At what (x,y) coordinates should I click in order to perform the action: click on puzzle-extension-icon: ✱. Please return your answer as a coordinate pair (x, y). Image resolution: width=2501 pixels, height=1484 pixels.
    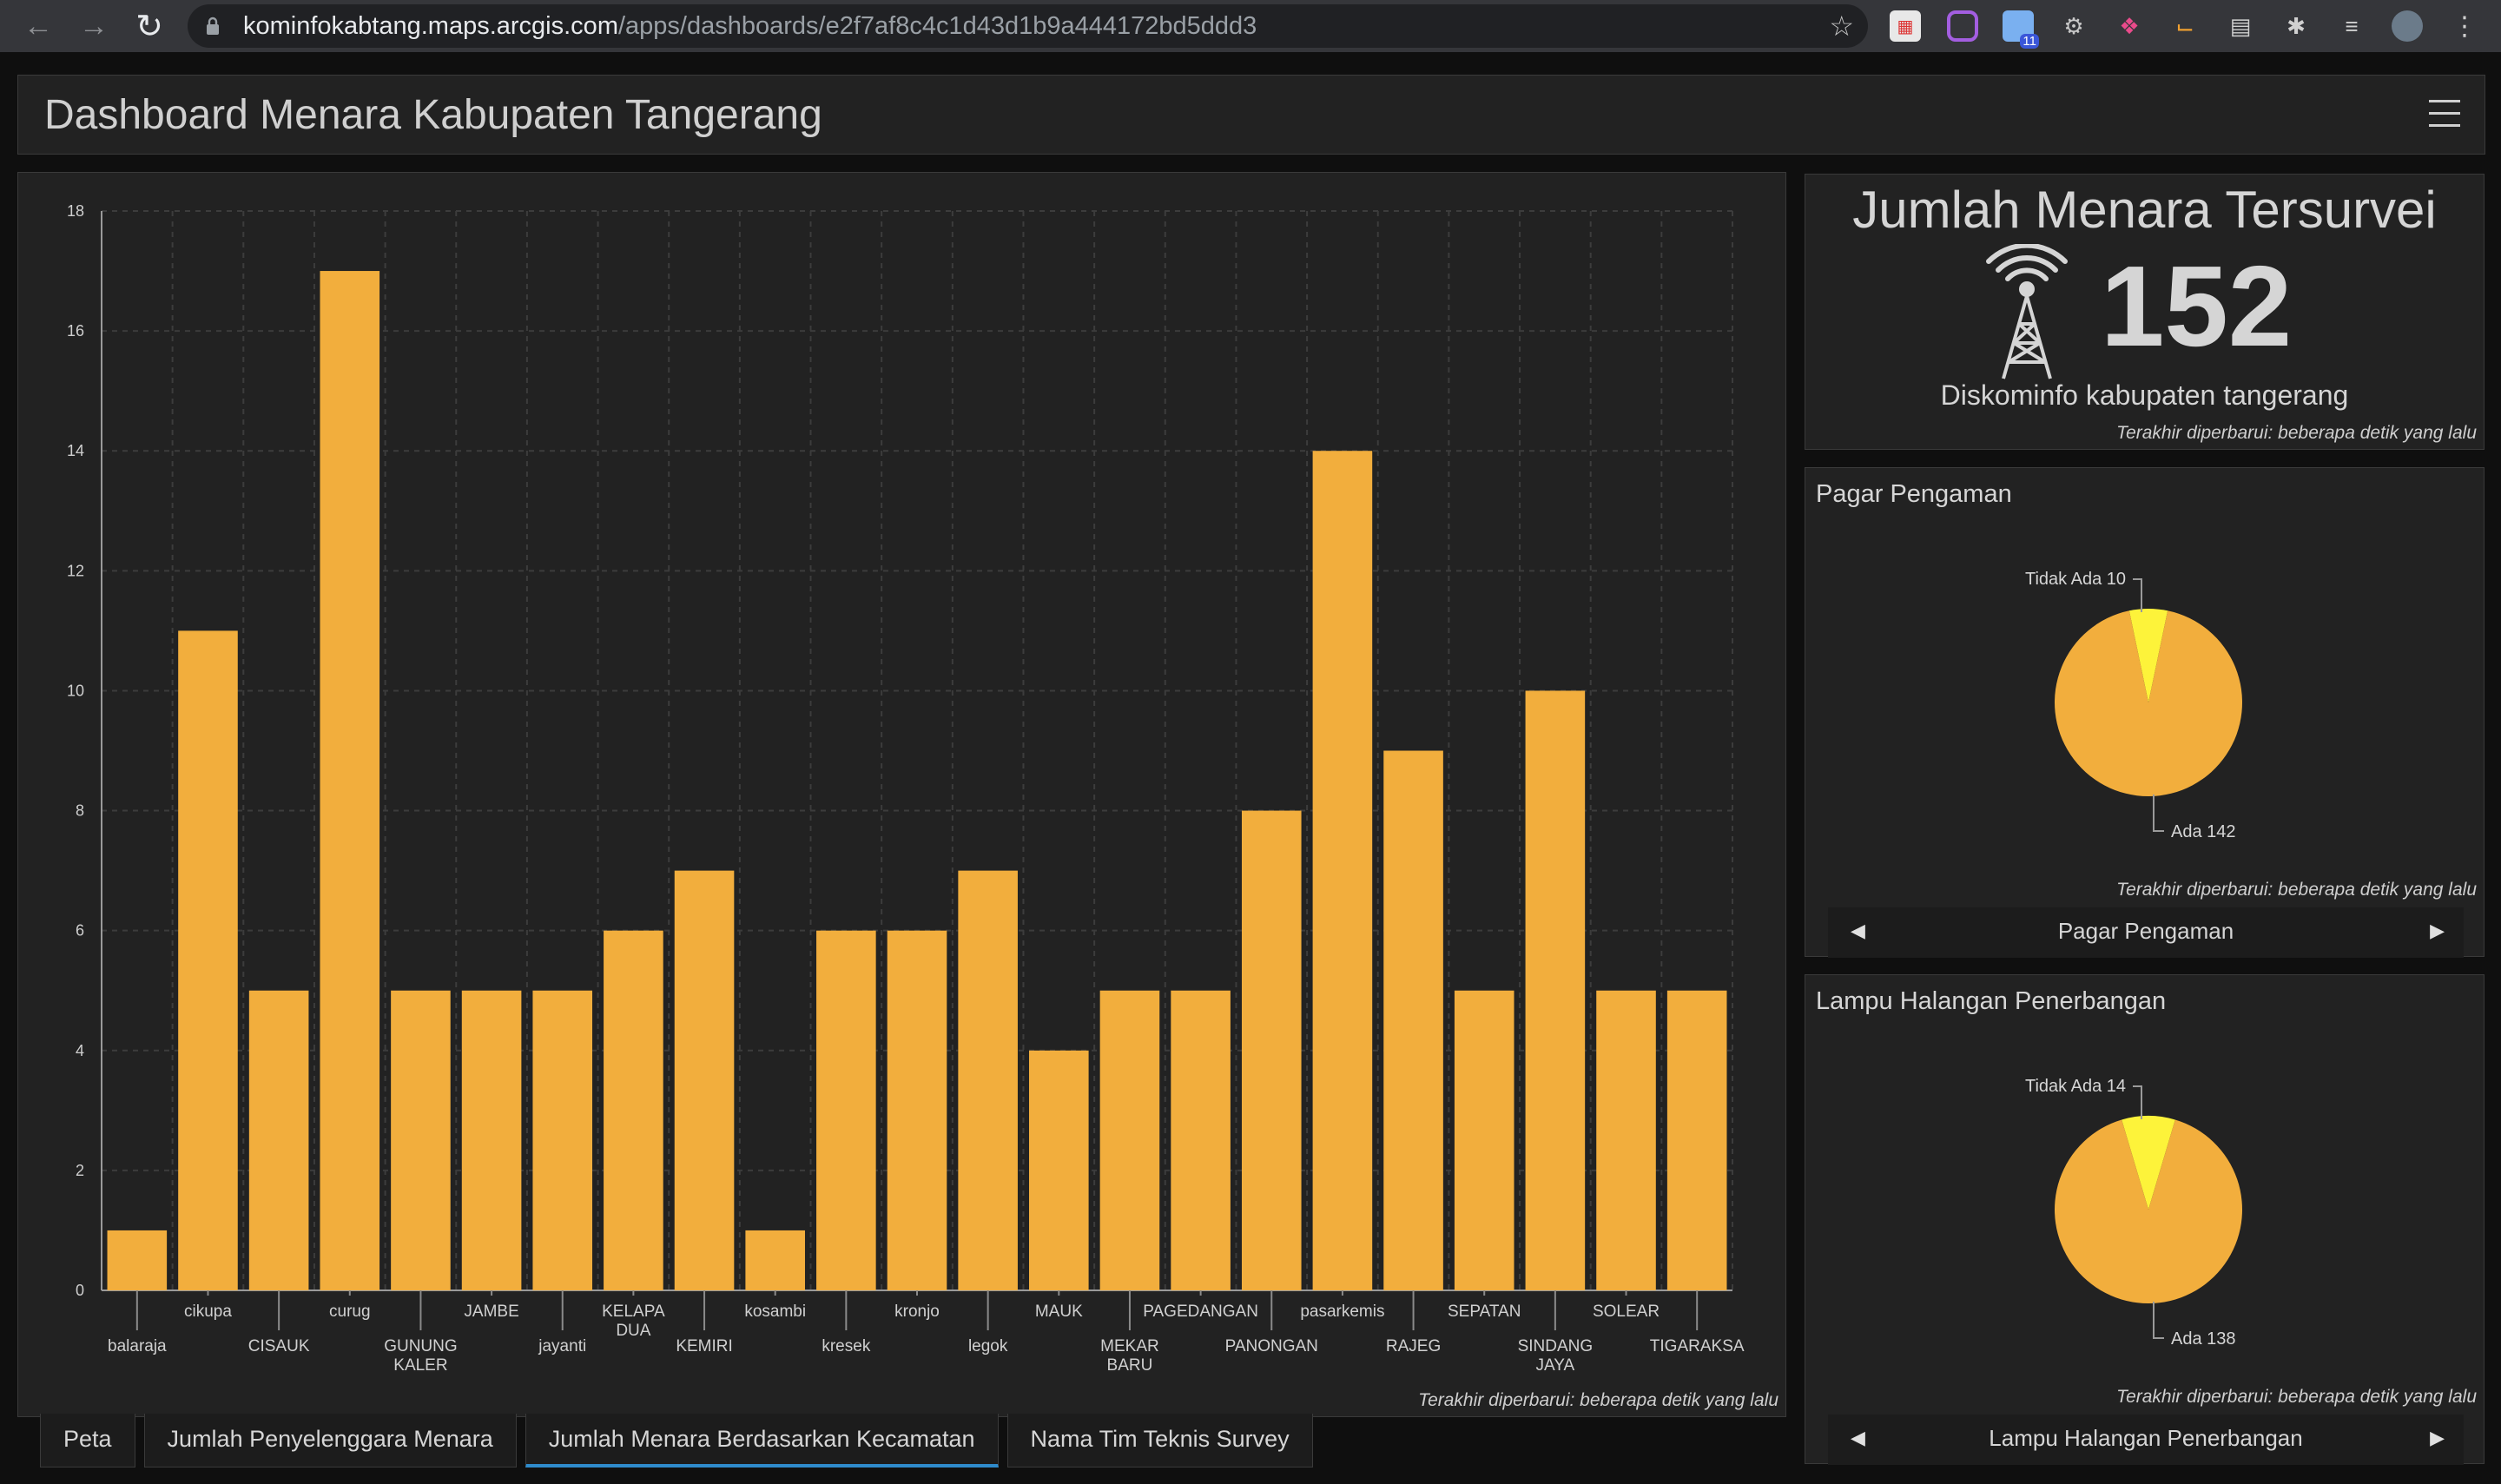
    Looking at the image, I should click on (2296, 25).